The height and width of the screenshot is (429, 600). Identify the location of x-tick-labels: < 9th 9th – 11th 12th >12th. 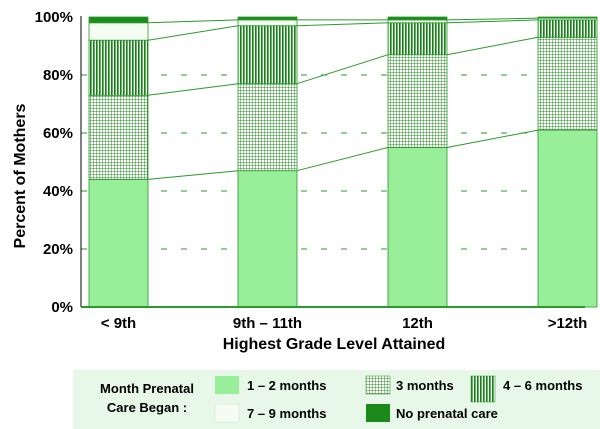
(344, 323).